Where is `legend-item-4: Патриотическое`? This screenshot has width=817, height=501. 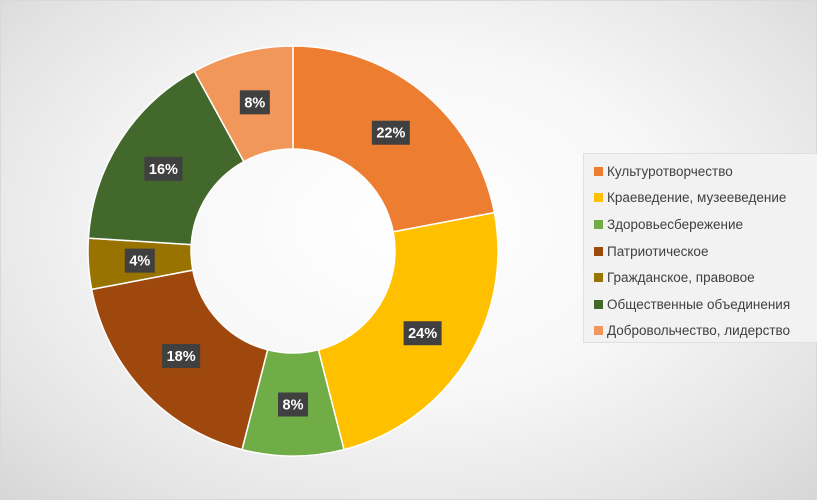
legend-item-4: Патриотическое is located at coordinates (705, 251).